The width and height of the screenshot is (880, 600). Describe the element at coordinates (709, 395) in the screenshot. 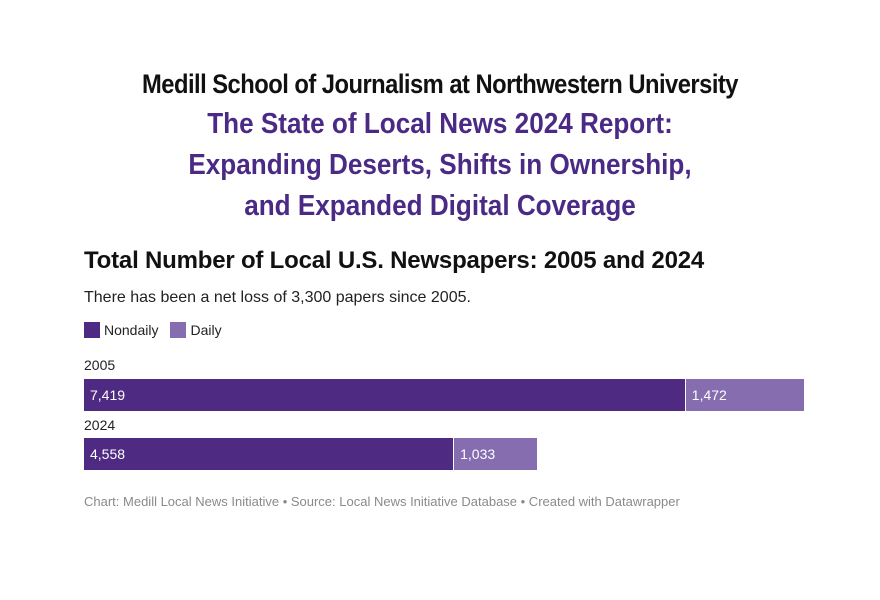

I see `data-label-daily-2005: 1,472` at that location.